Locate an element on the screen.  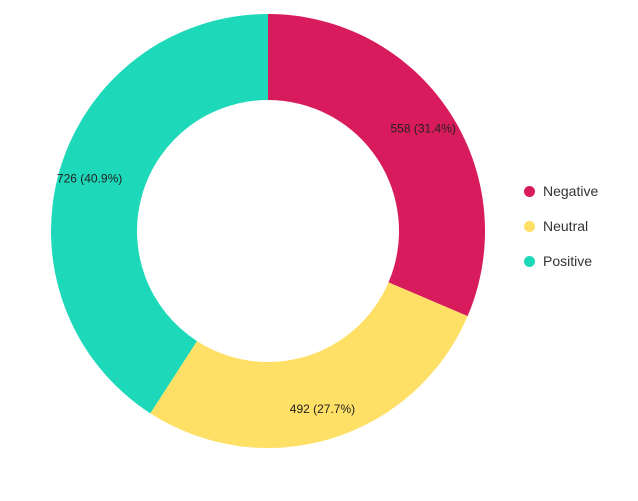
slice-label-positive: 726 (40.9%) is located at coordinates (89, 178).